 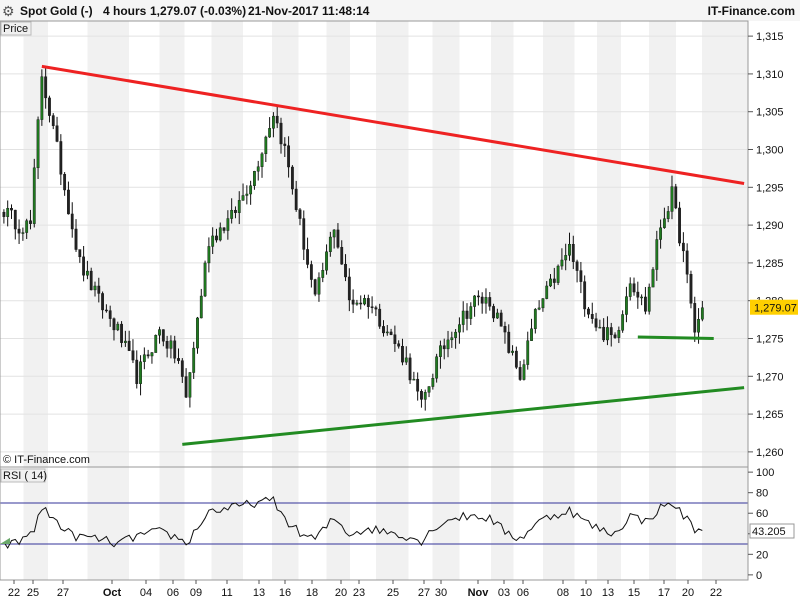 I want to click on watermark: © IT-Finance.com, so click(x=46, y=460).